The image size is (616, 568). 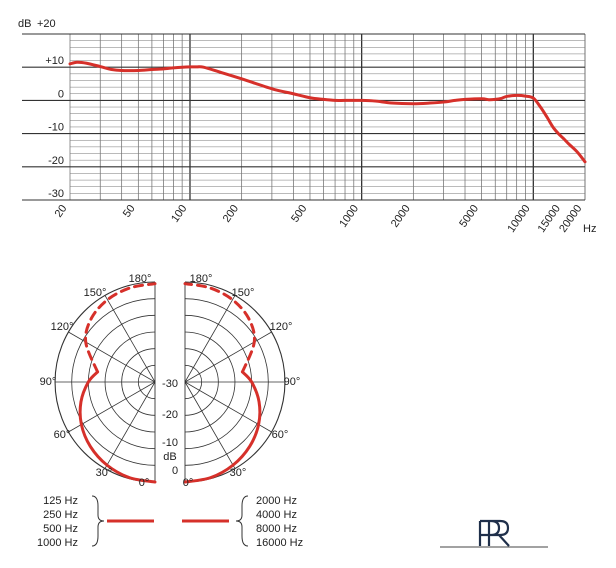 What do you see at coordinates (62, 435) in the screenshot?
I see `angle-label-left-60: 60°` at bounding box center [62, 435].